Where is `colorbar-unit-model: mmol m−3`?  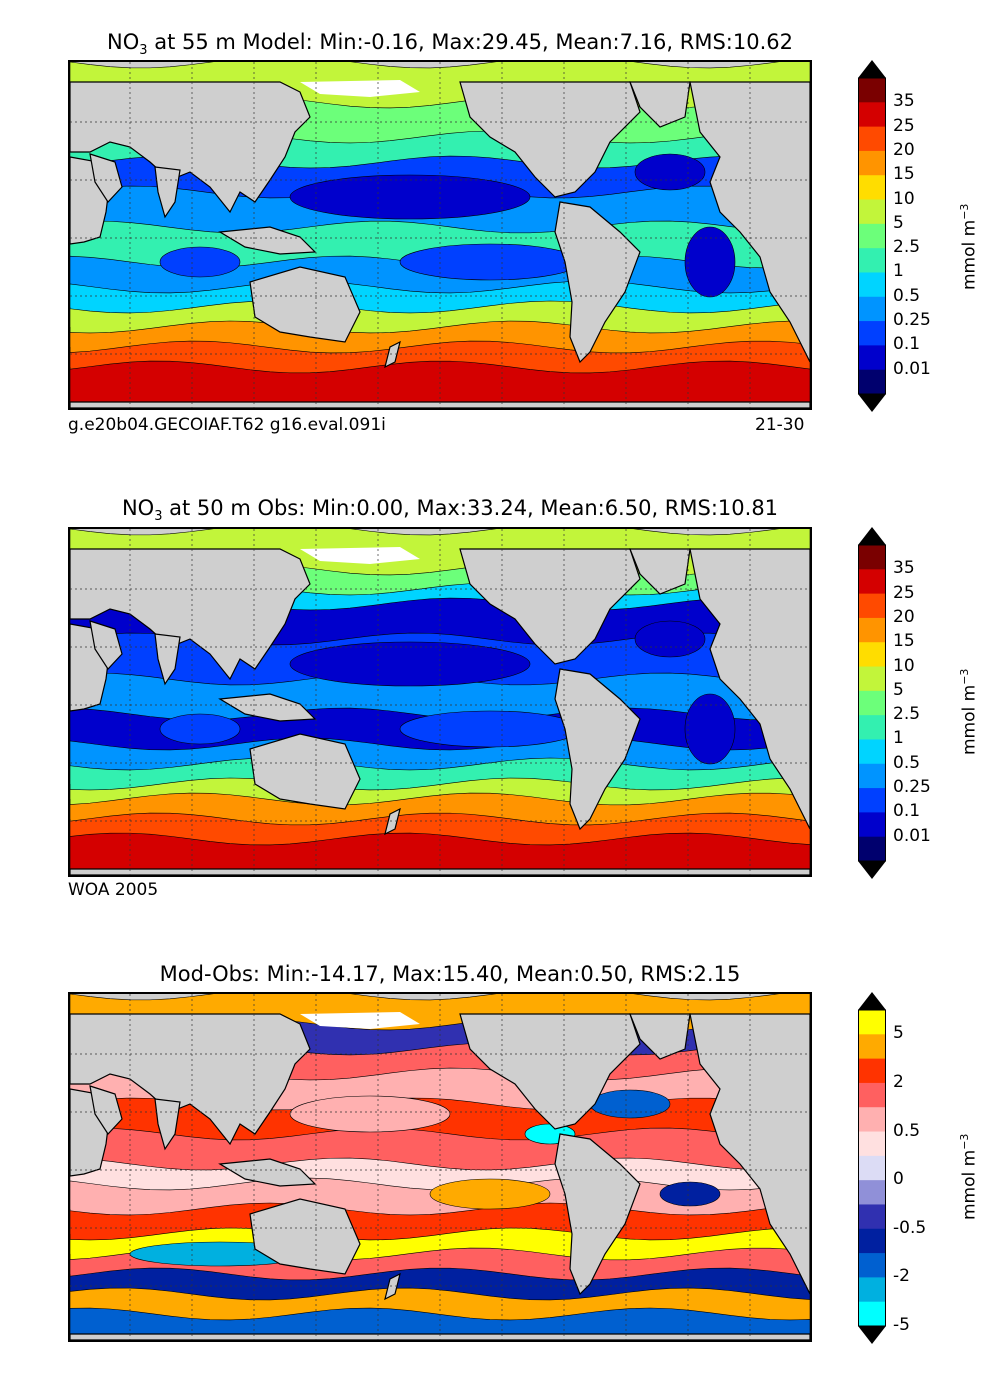
colorbar-unit-model: mmol m−3 is located at coordinates (969, 247).